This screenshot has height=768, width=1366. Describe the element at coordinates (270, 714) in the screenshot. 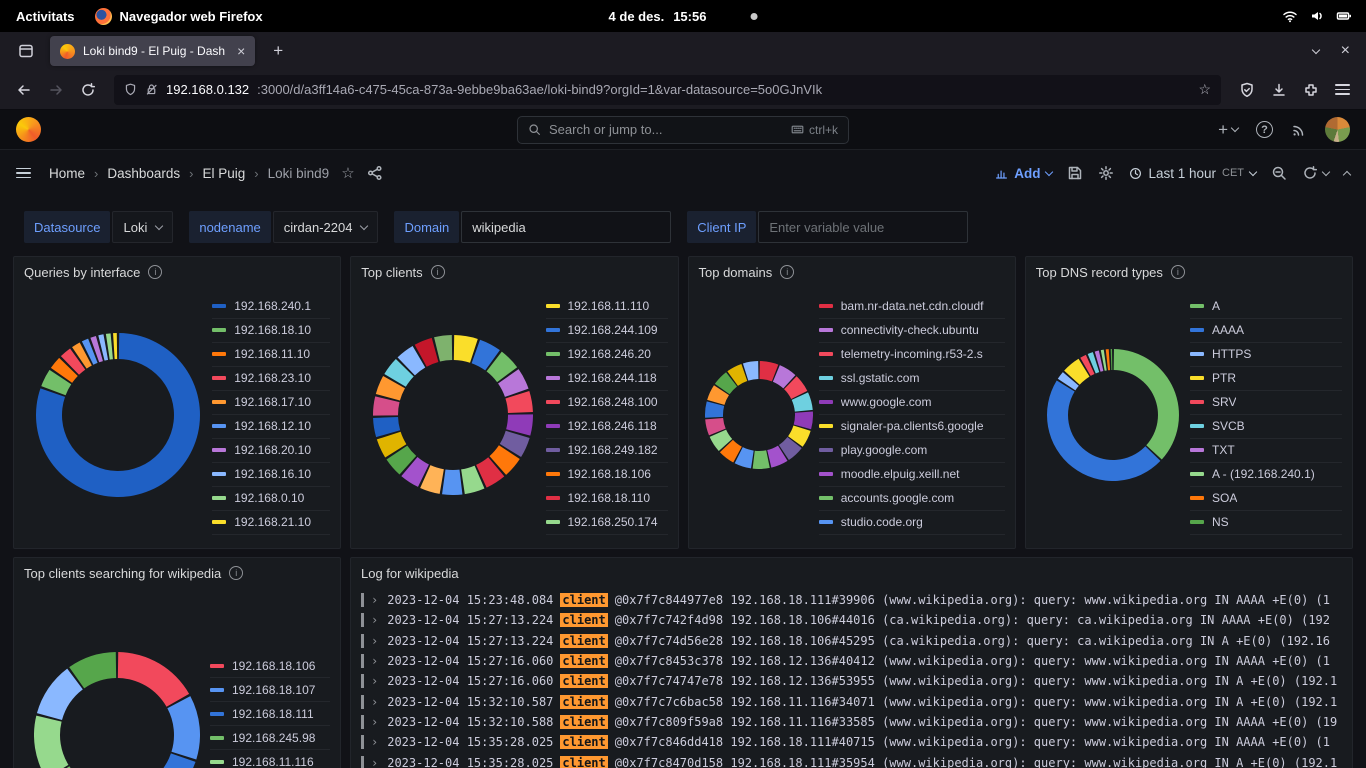

I see `legend-item: 192.168.18.111` at that location.